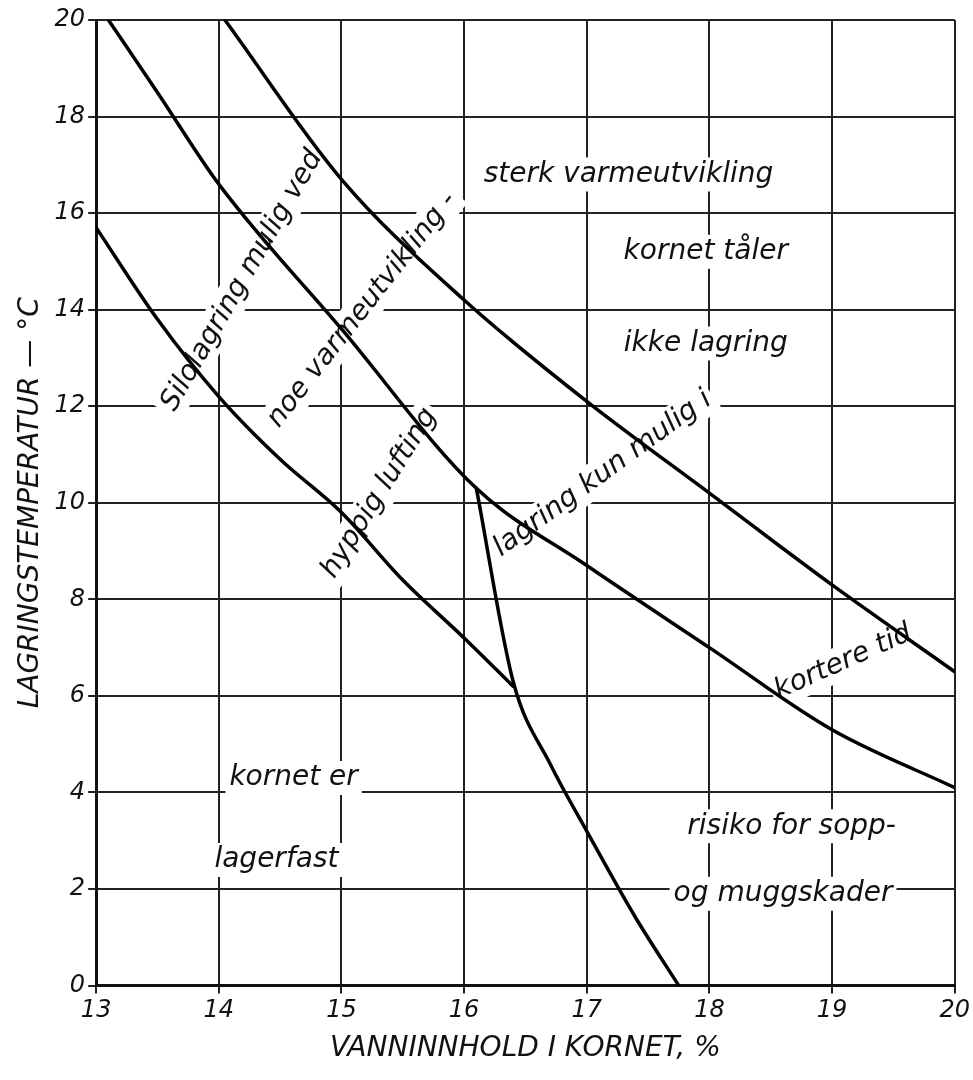  What do you see at coordinates (525, 1047) in the screenshot?
I see `x-axis-title: VANNINNHOLD I KORNET, %` at bounding box center [525, 1047].